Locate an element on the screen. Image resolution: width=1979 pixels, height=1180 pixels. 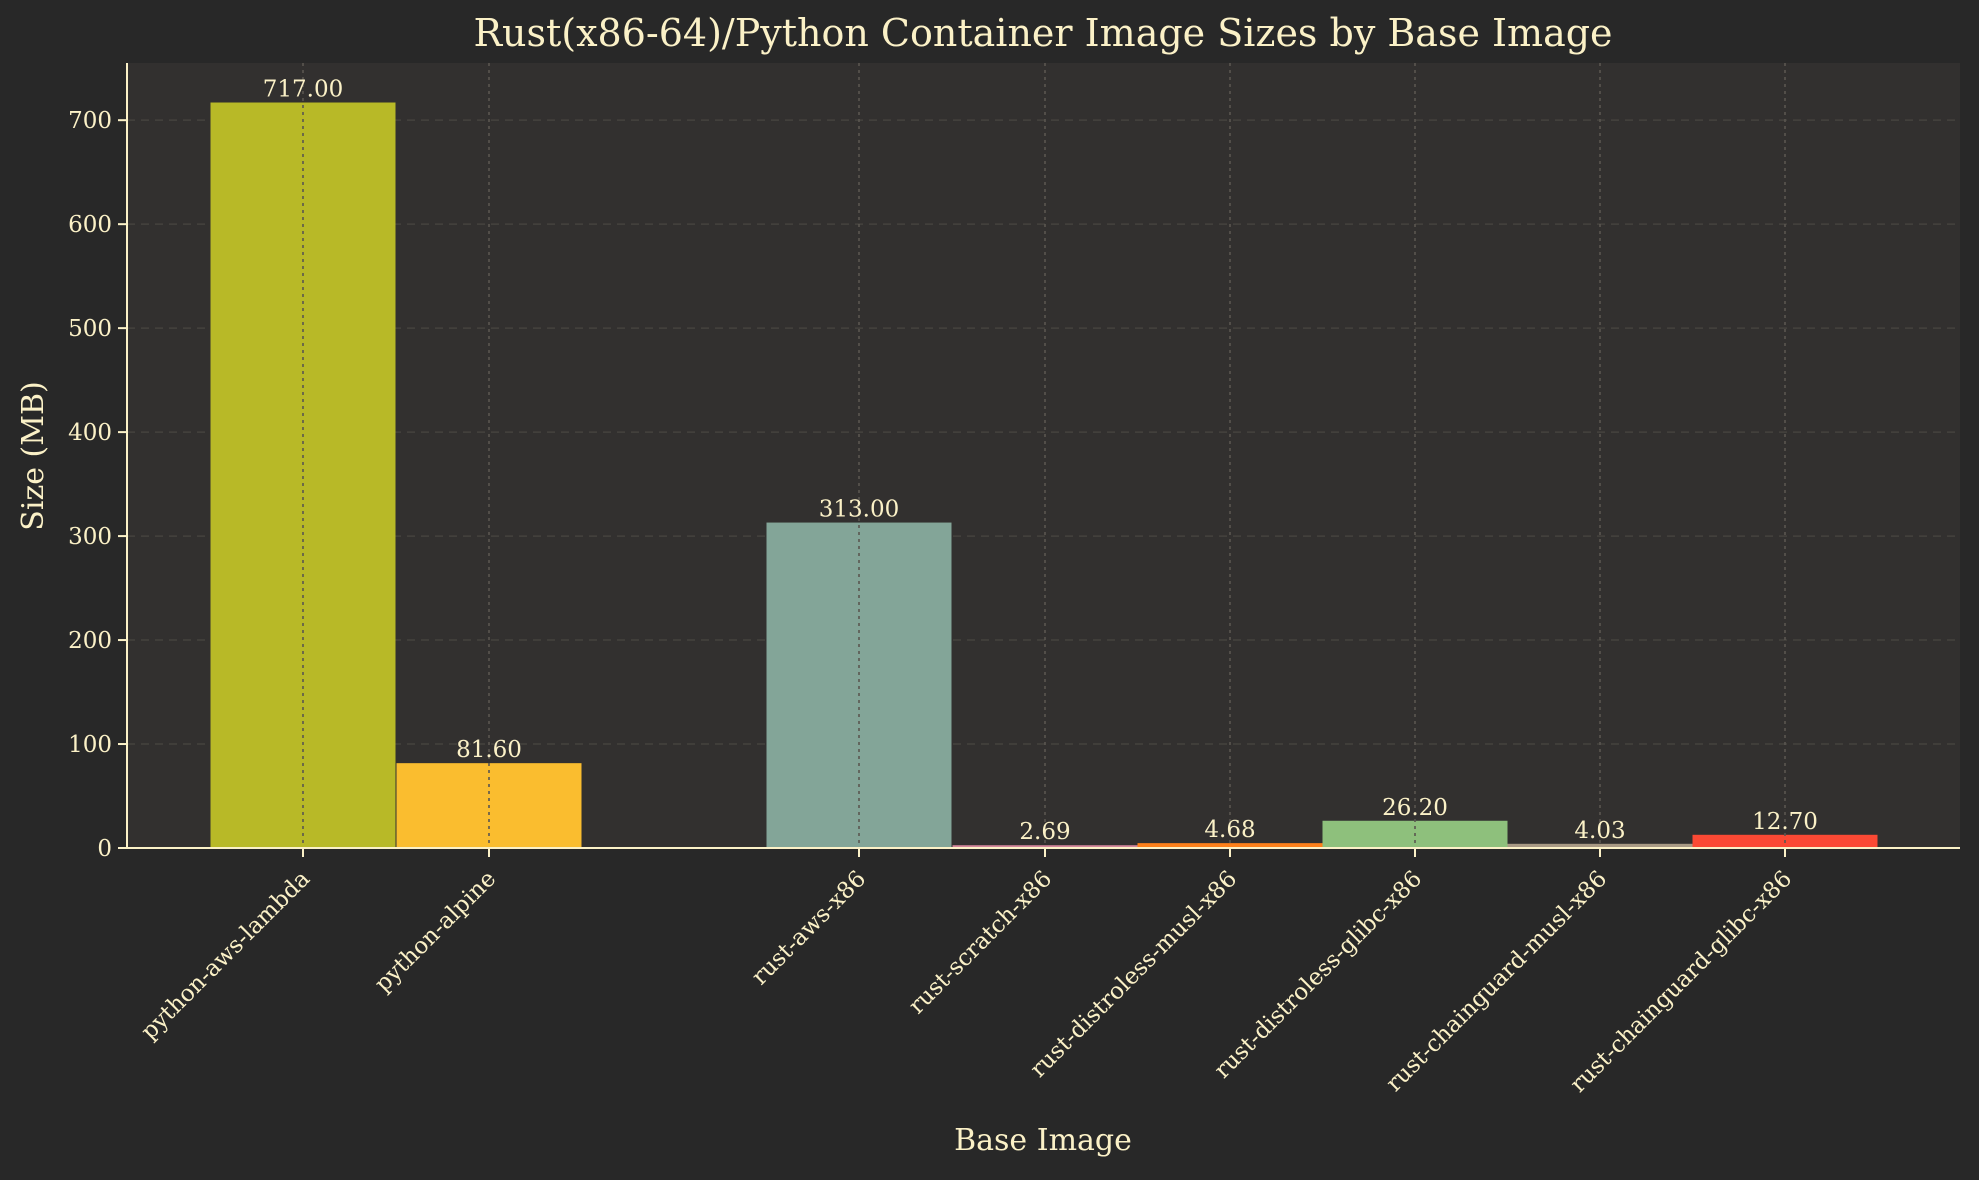
x-tick-label: rust-scratch-x86 is located at coordinates (980, 942).